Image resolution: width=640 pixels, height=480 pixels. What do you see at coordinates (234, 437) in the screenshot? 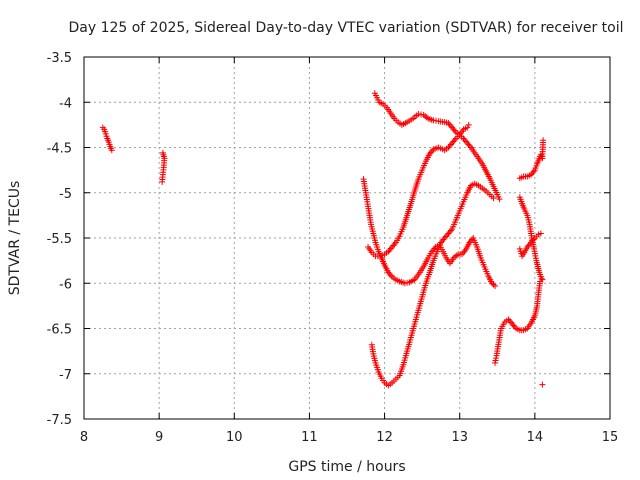
I see `x-tick-label: 10` at bounding box center [234, 437].